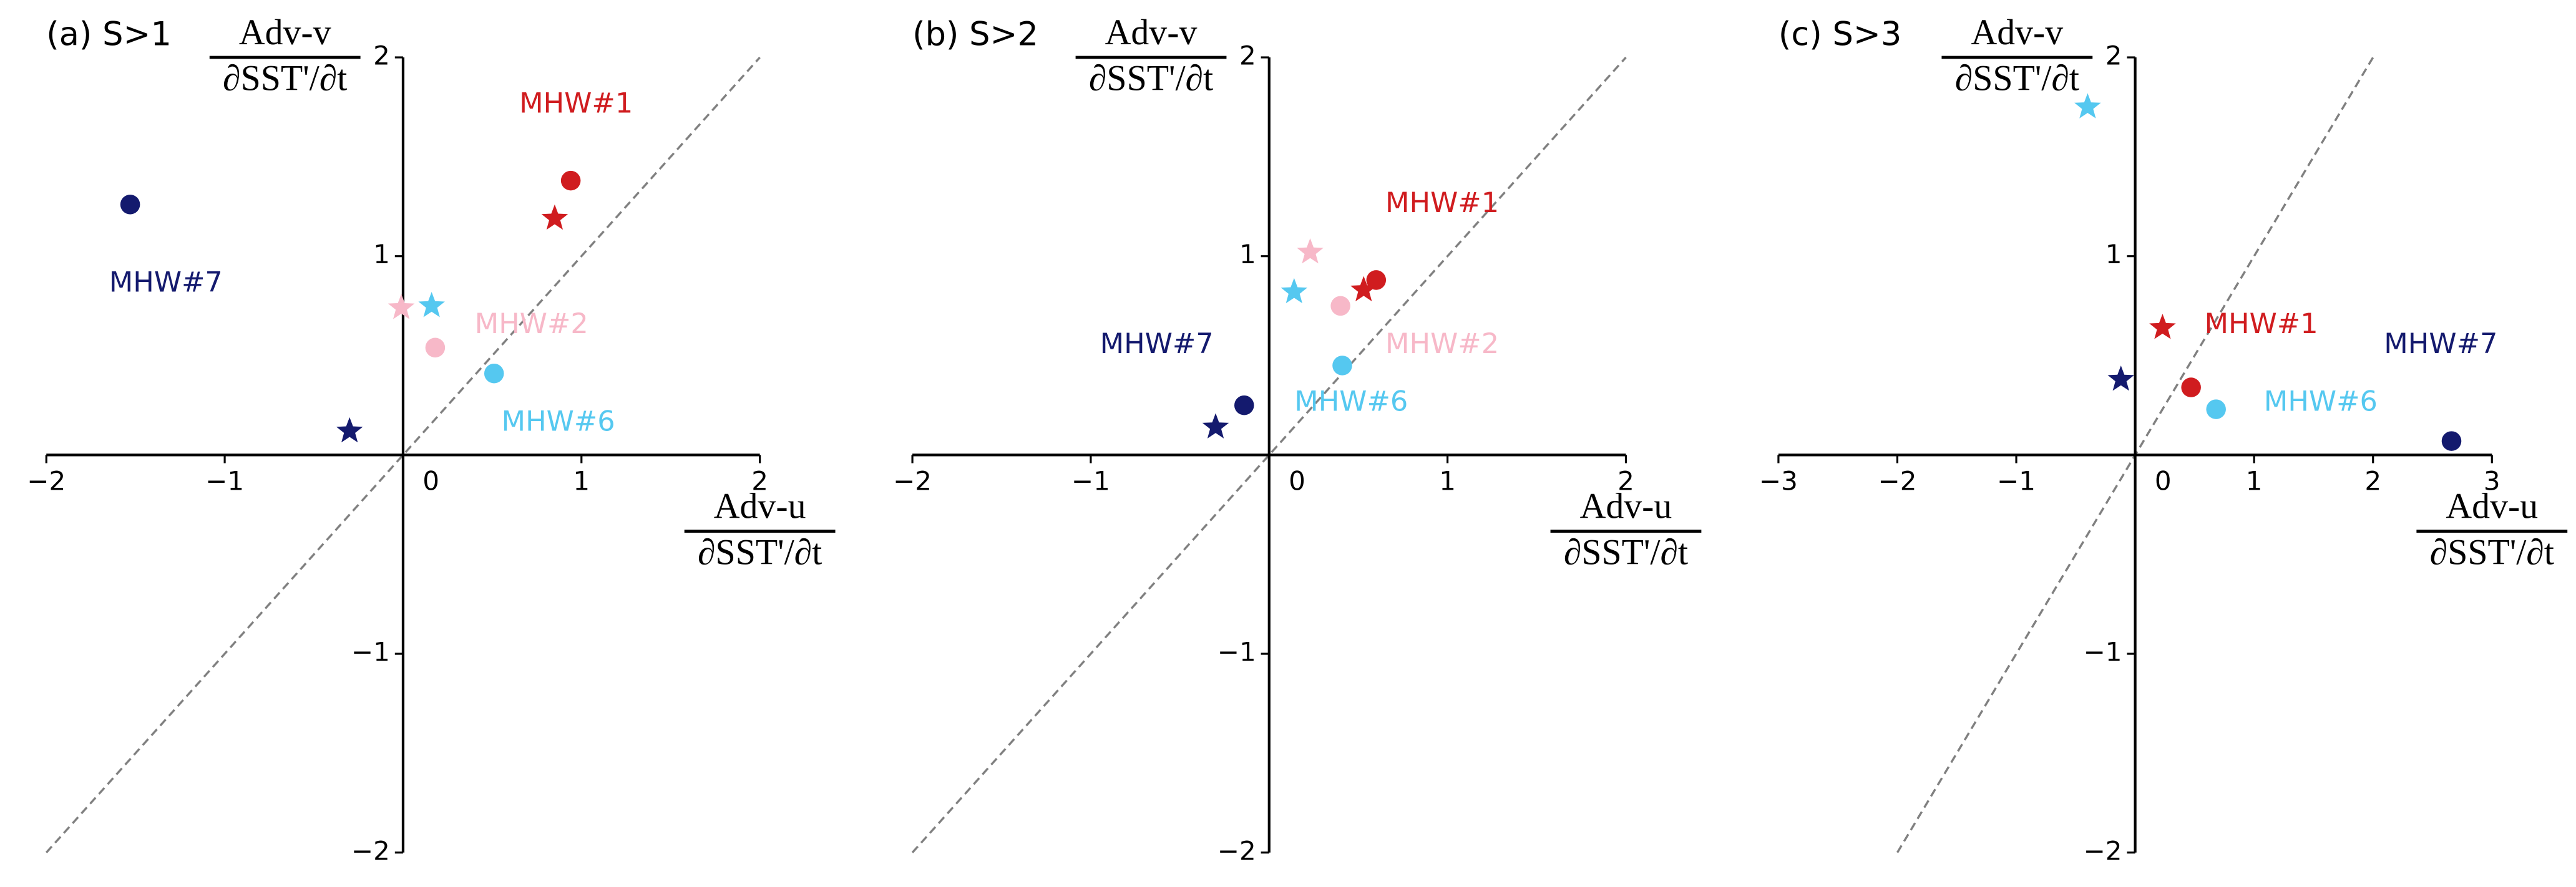 The height and width of the screenshot is (887, 2576). What do you see at coordinates (975, 34) in the screenshot?
I see `panel-title: (b) S>2` at bounding box center [975, 34].